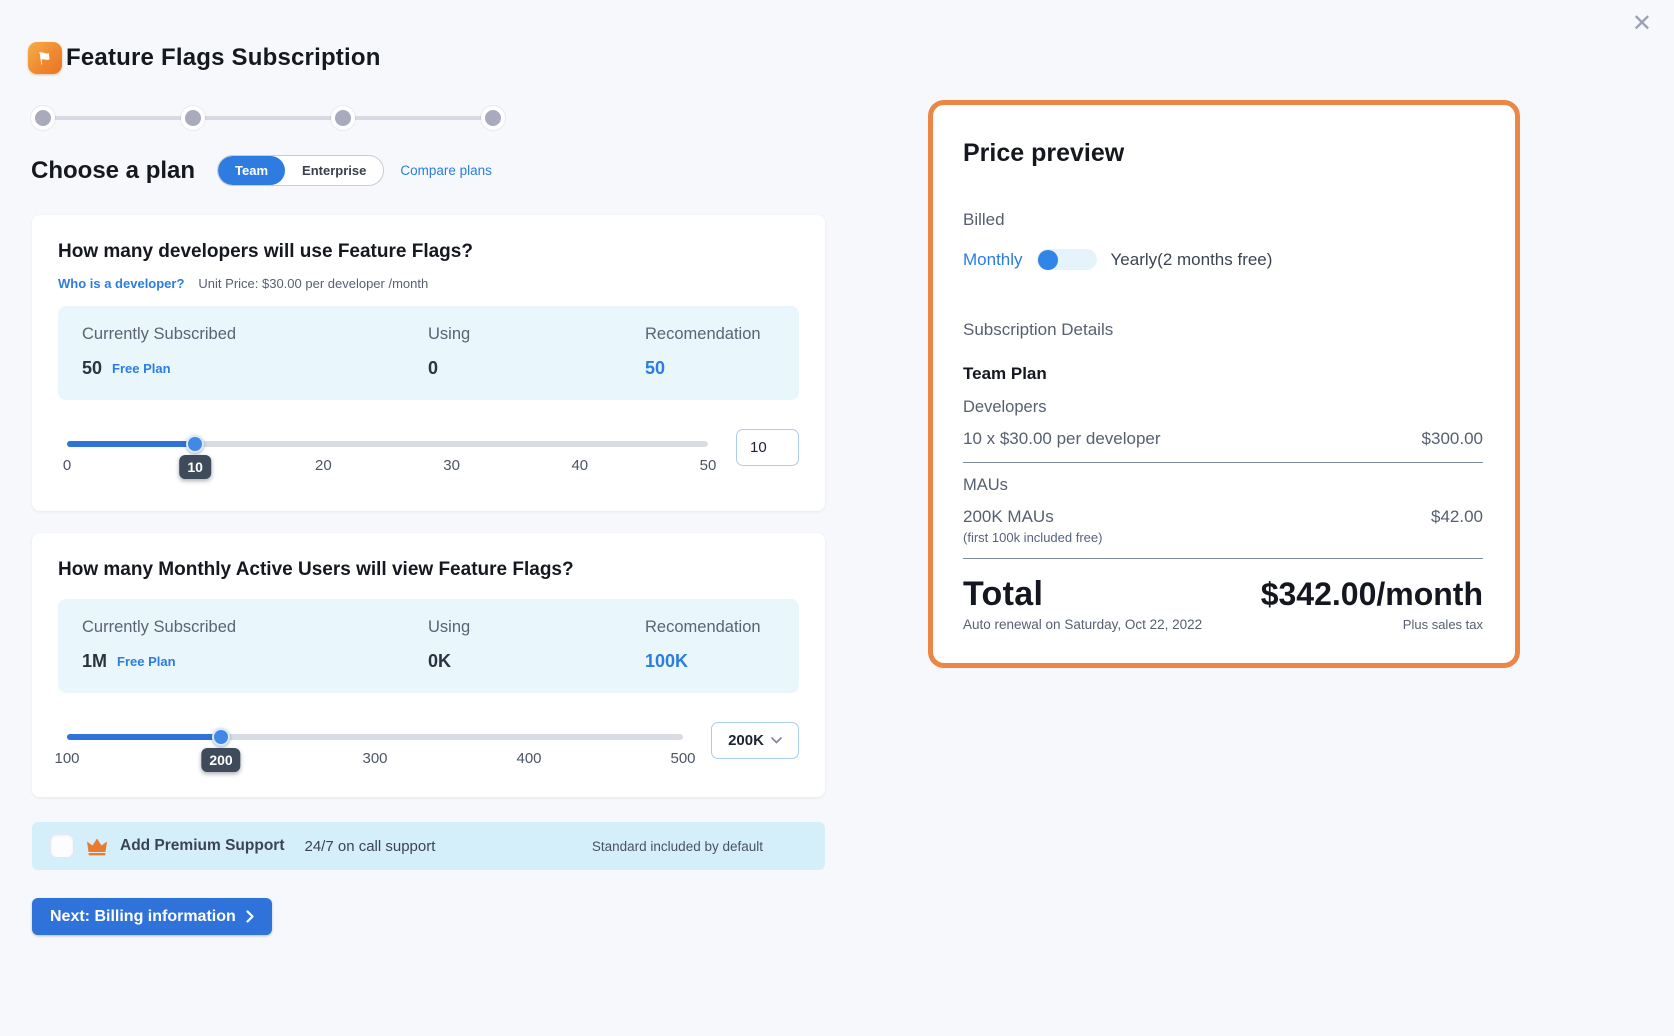 The height and width of the screenshot is (1036, 1674). Describe the element at coordinates (202, 845) in the screenshot. I see `premium-support-label: Add Premium Support` at that location.